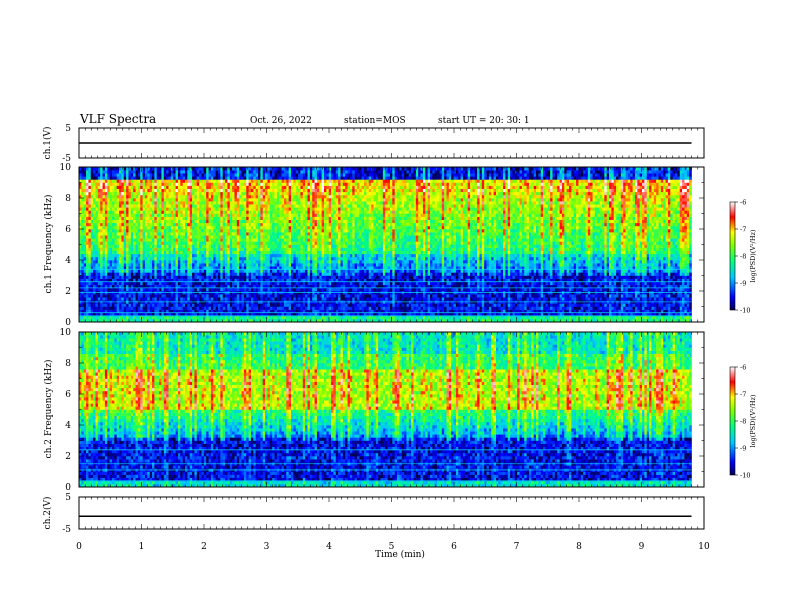  What do you see at coordinates (281, 121) in the screenshot?
I see `date-label: Oct. 26, 2022` at bounding box center [281, 121].